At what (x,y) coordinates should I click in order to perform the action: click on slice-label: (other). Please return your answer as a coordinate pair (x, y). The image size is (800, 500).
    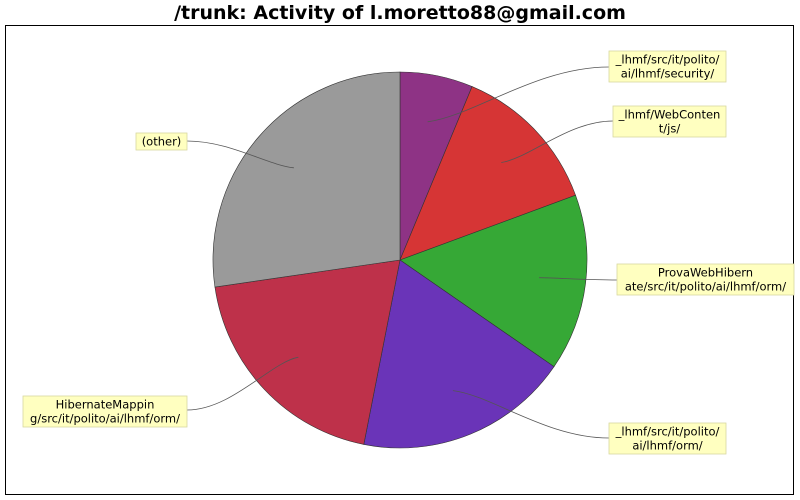
    Looking at the image, I should click on (162, 142).